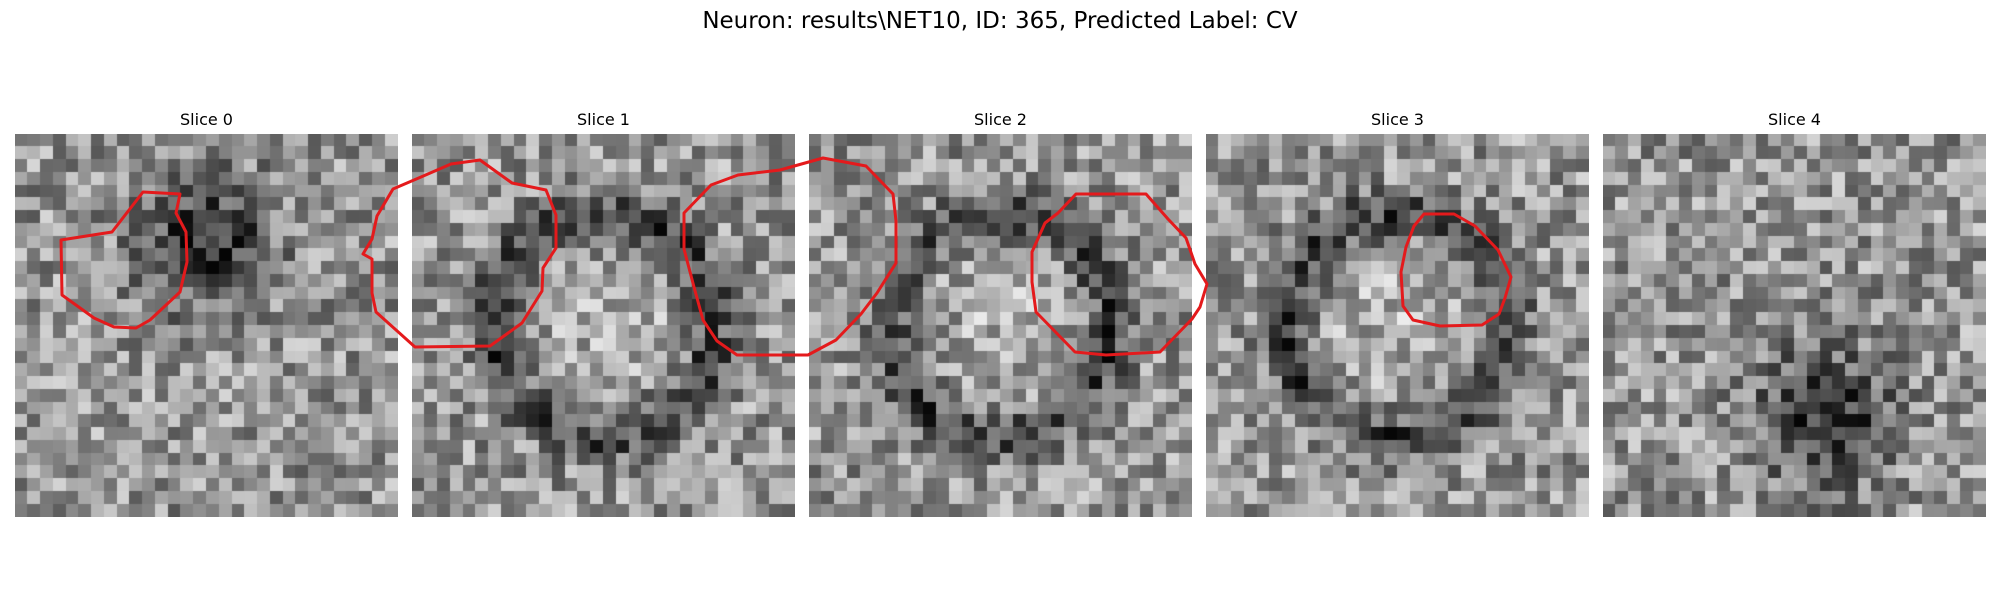 The height and width of the screenshot is (600, 2000). I want to click on slice-panel-1: Slice 1, so click(603, 313).